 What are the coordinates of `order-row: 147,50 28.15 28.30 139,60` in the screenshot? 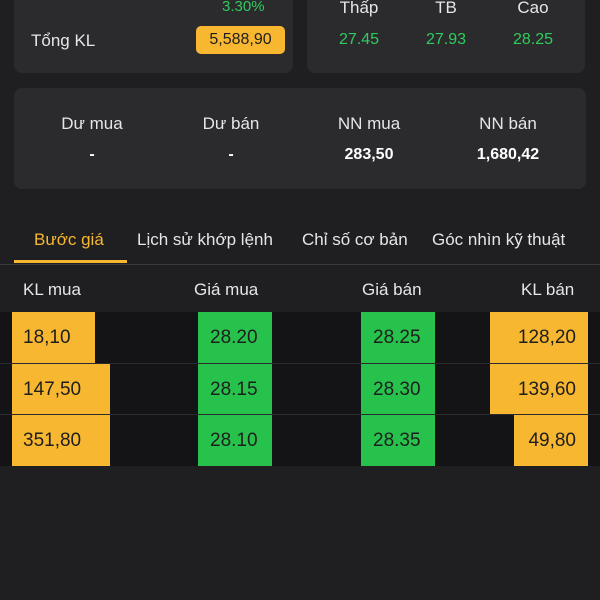 It's located at (300, 389).